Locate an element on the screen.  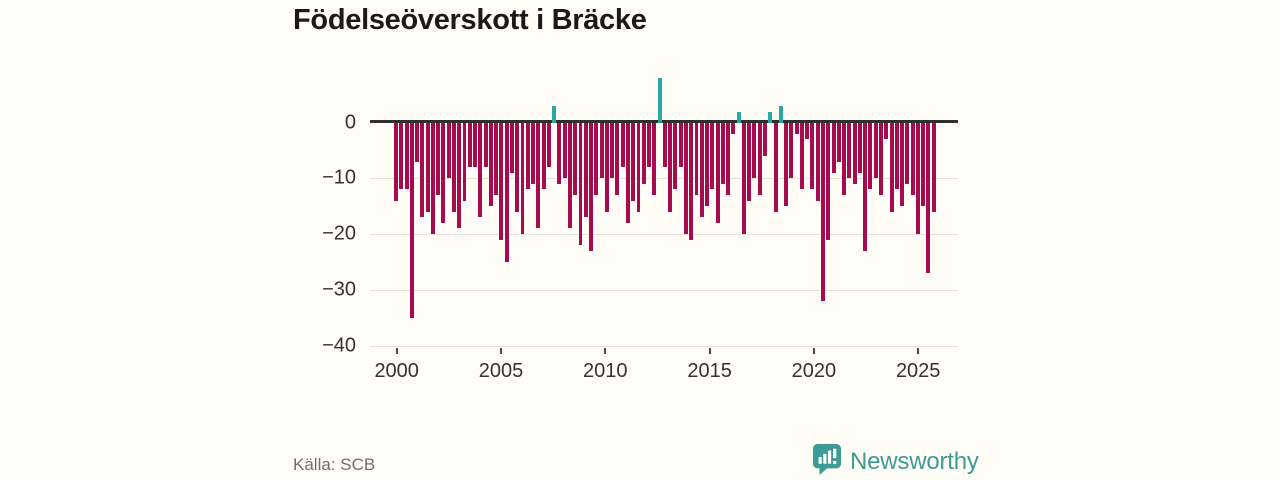
x-axis-tick-label: 2000 is located at coordinates (396, 371).